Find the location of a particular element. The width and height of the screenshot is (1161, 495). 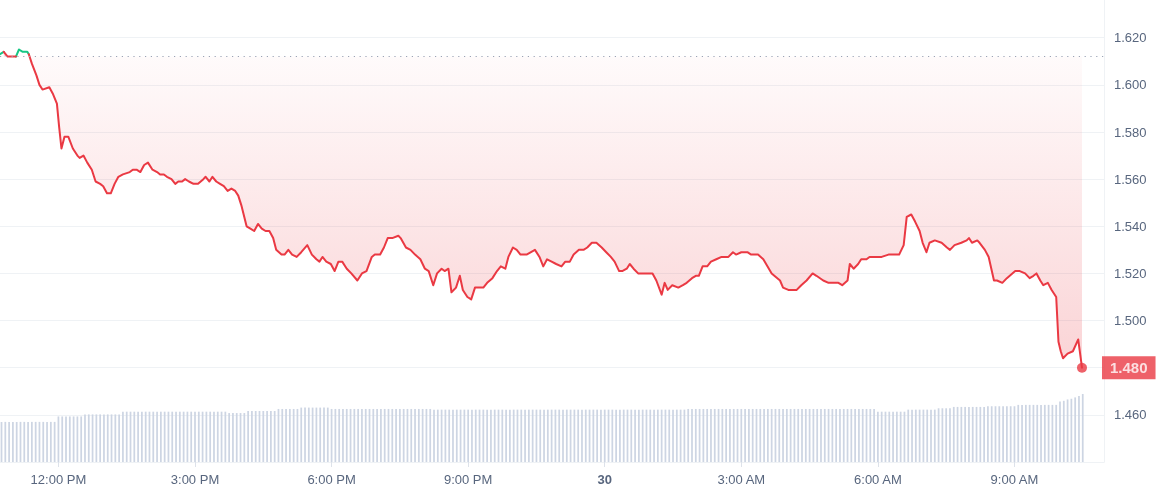

x-tick-label: 12:00 PM is located at coordinates (58, 479).